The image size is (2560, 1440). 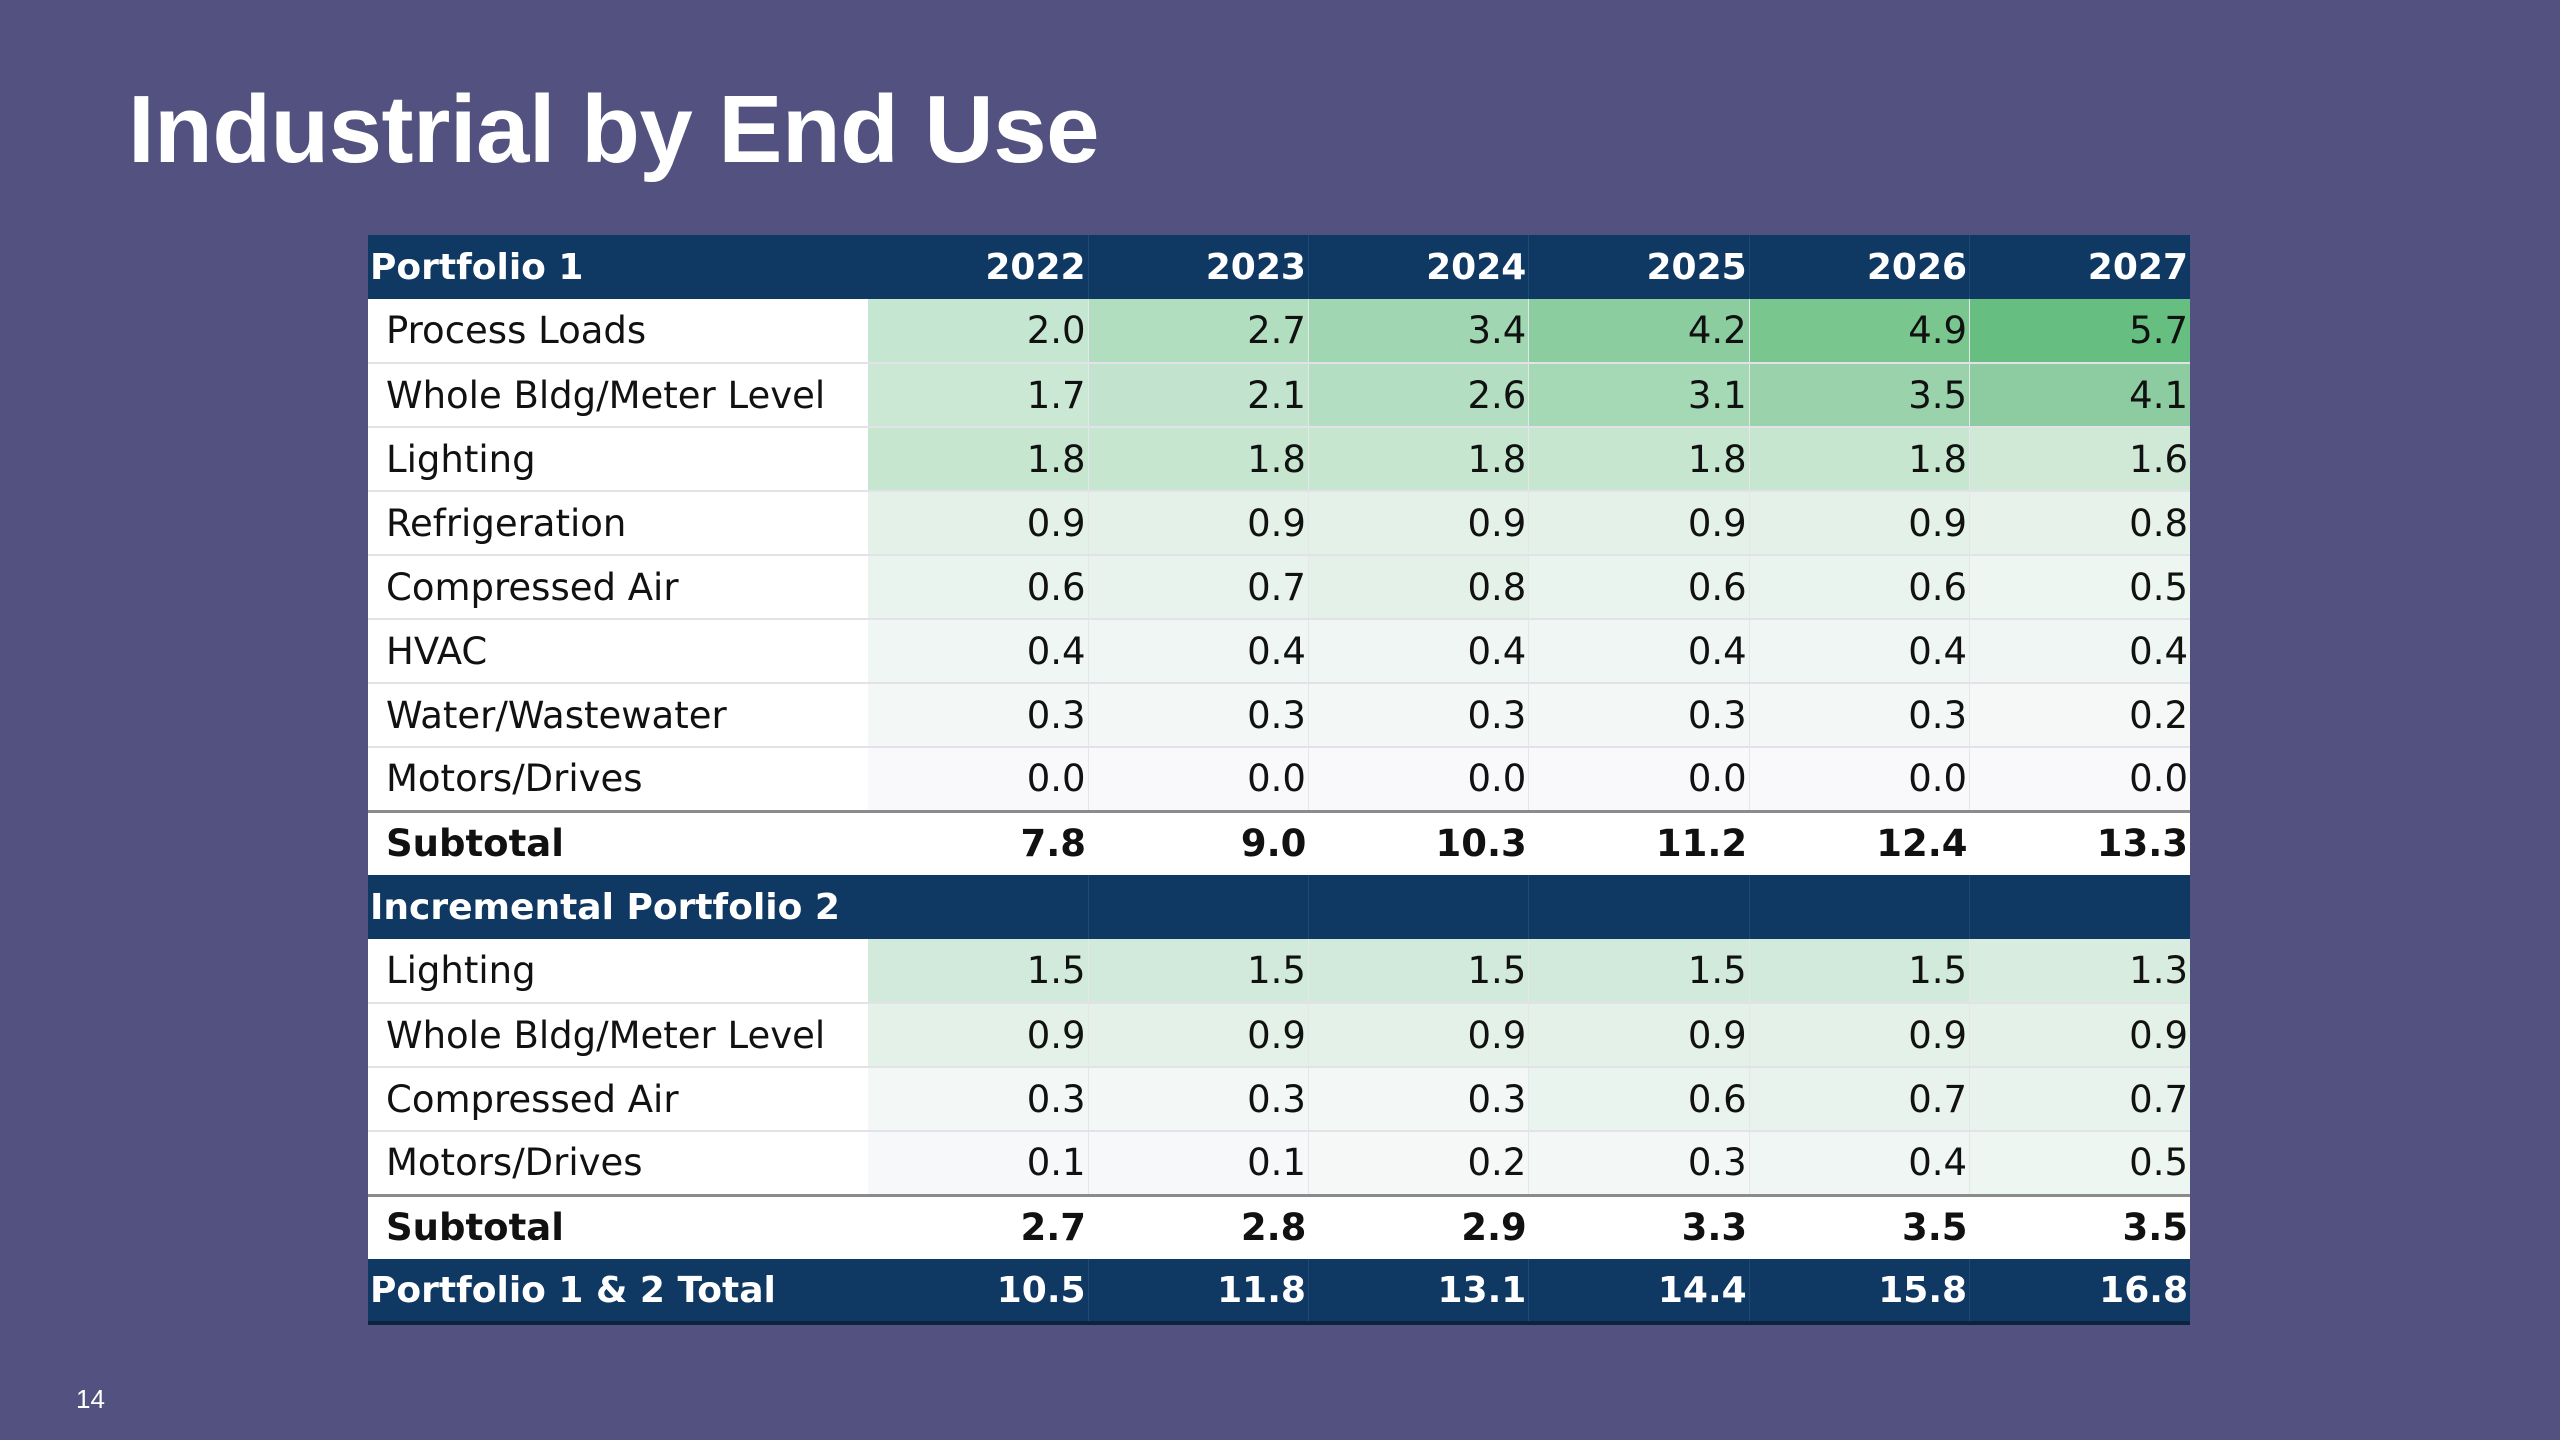 What do you see at coordinates (1418, 843) in the screenshot?
I see `subtotal-value: 10.3` at bounding box center [1418, 843].